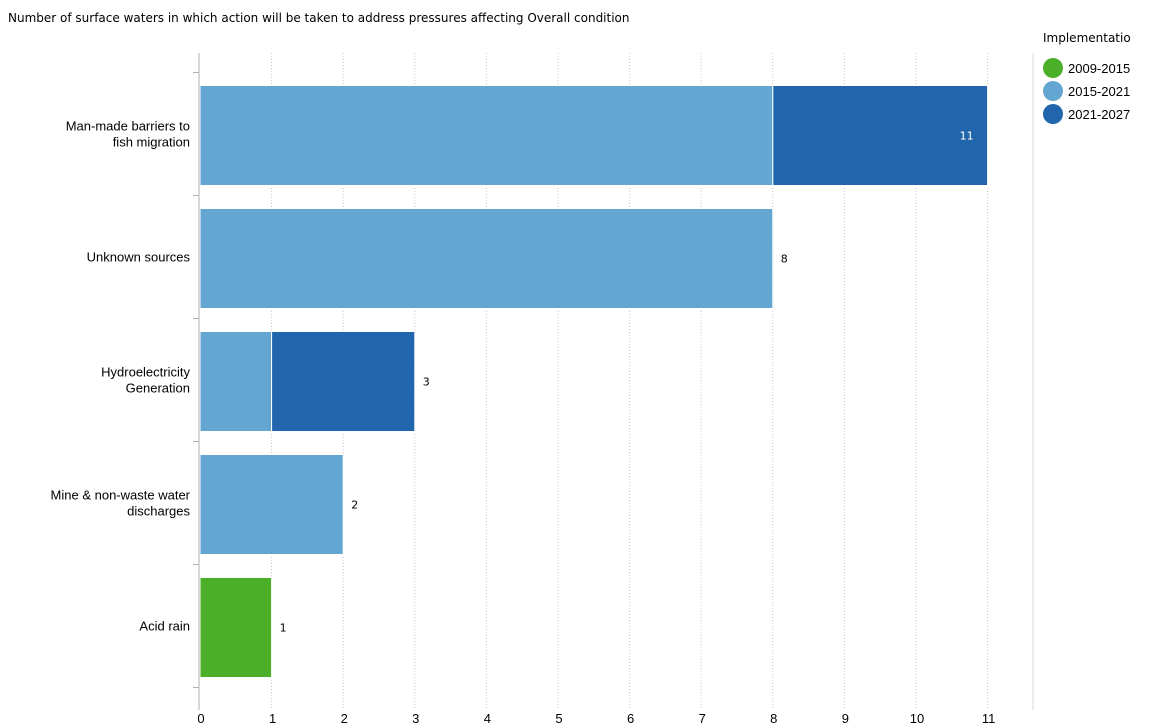  Describe the element at coordinates (158, 388) in the screenshot. I see `category-label: Generation` at that location.